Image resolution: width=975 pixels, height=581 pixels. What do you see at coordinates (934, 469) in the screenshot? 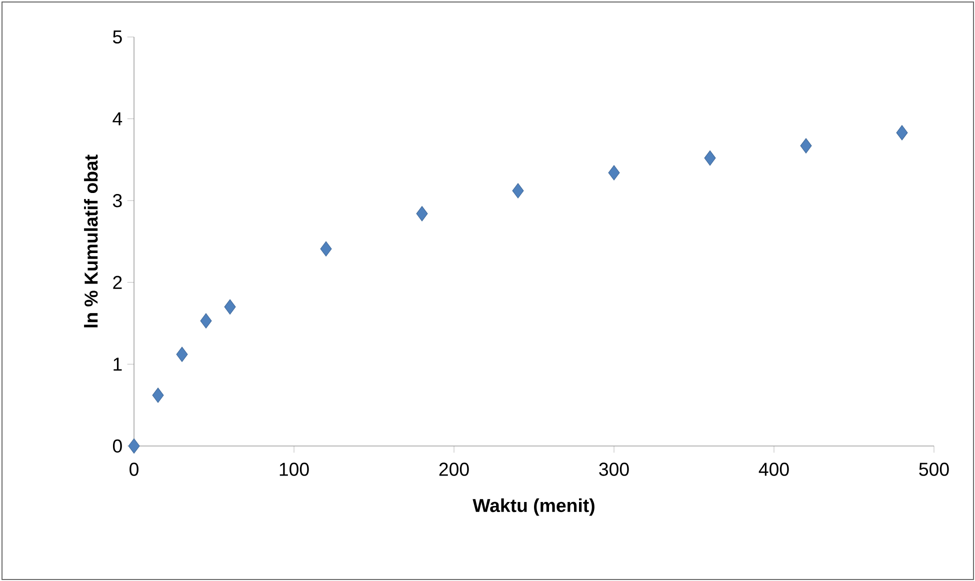
I see `x-tick-label: 500` at bounding box center [934, 469].